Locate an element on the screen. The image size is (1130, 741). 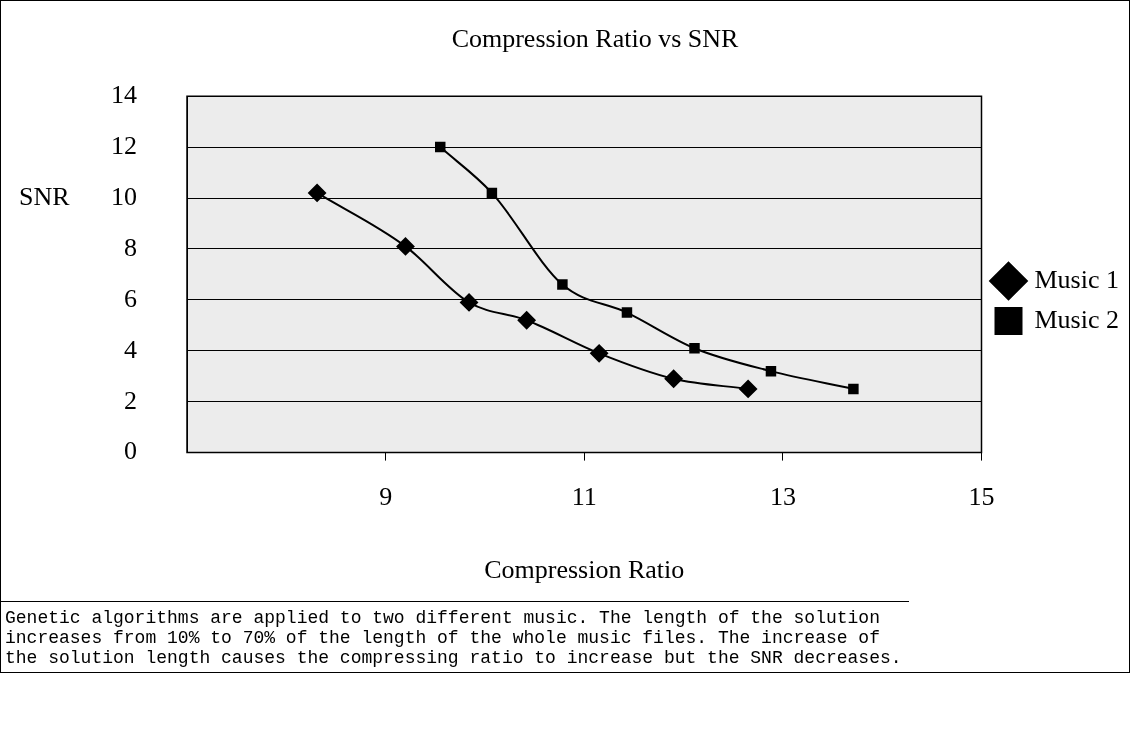
chart-title: Compression Ratio vs SNR is located at coordinates (595, 39).